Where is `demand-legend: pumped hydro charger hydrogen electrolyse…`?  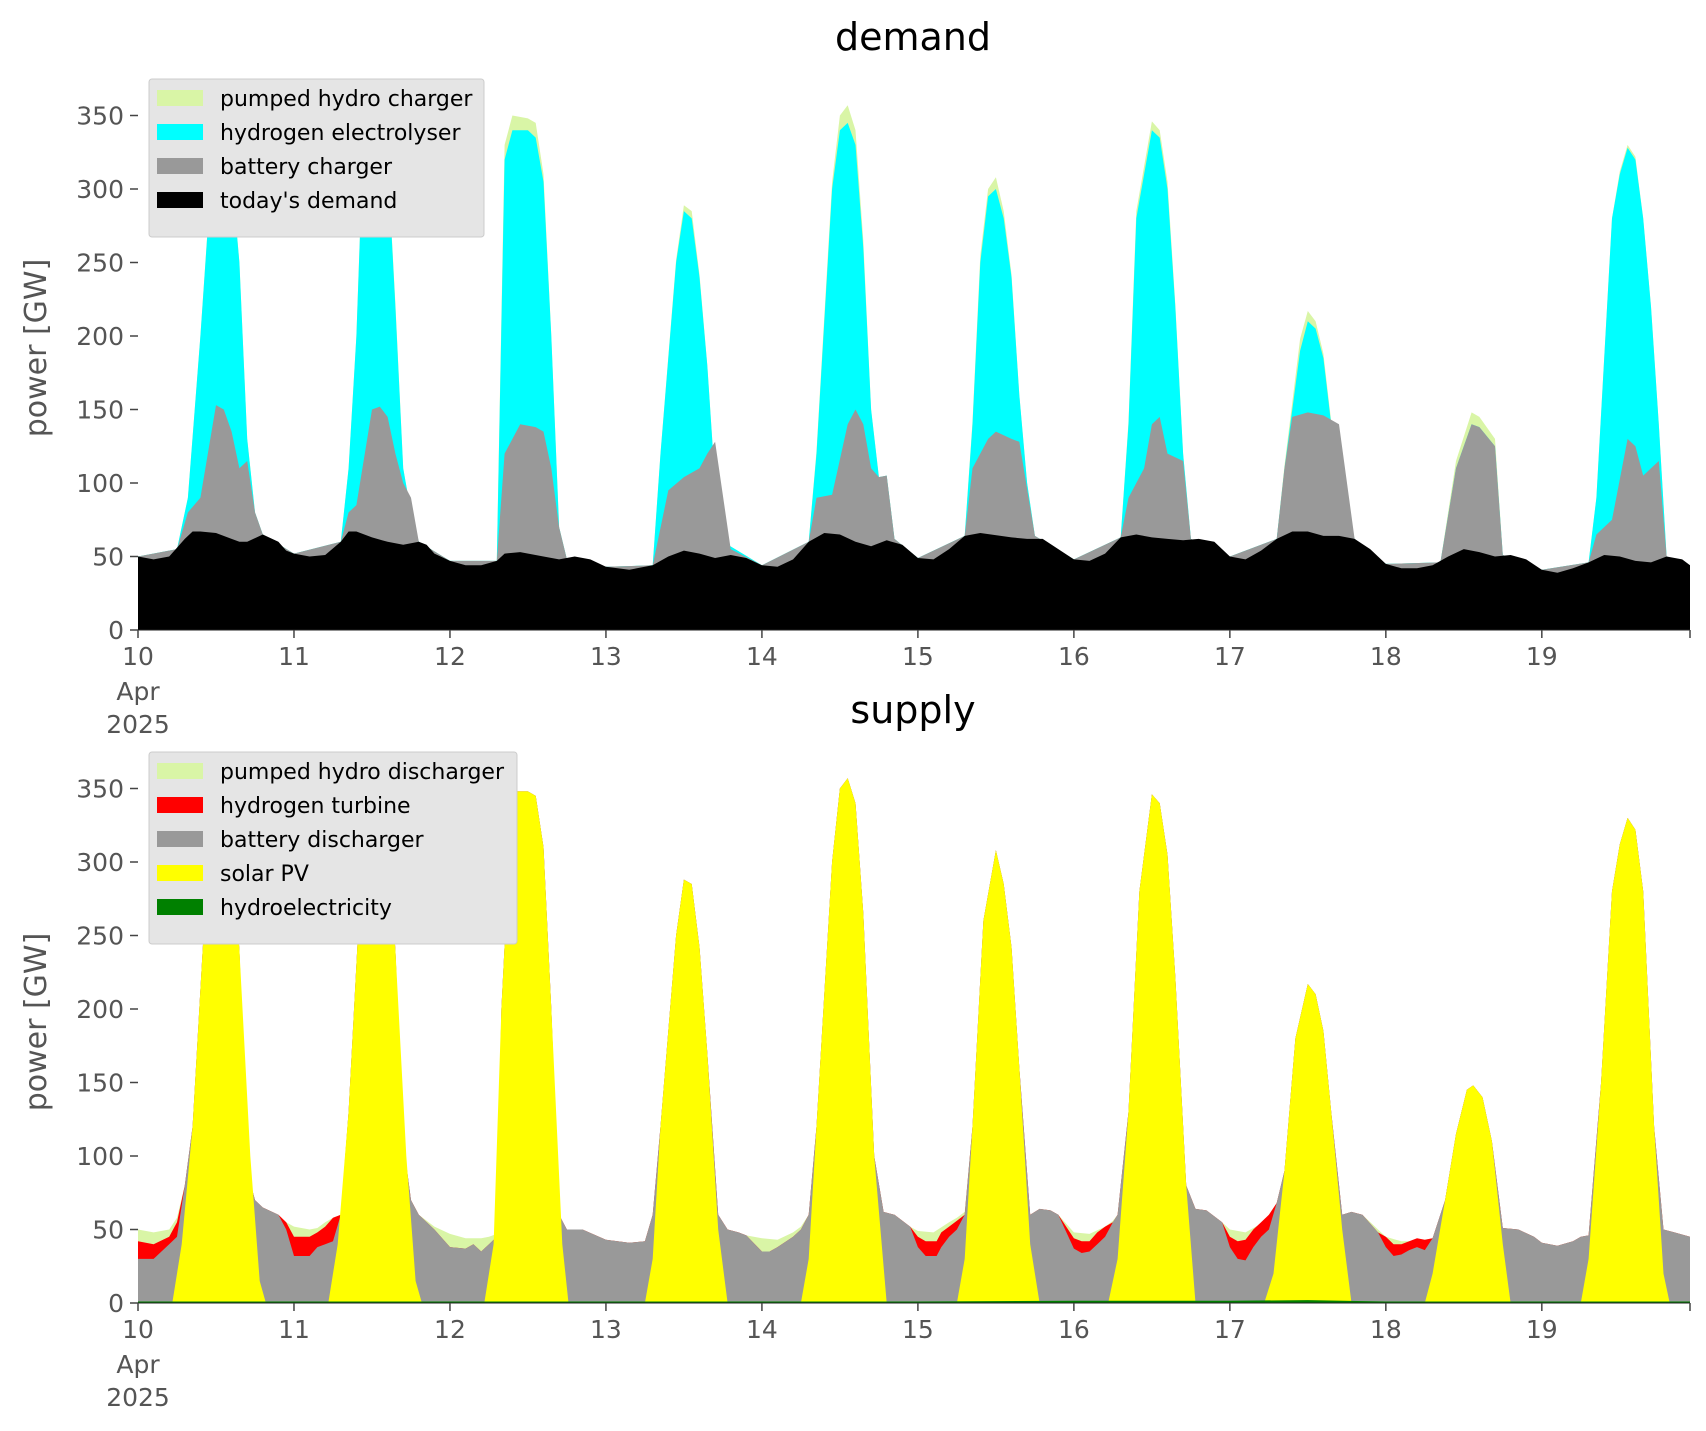
demand-legend: pumped hydro charger hydrogen electrolyse… is located at coordinates (316, 158).